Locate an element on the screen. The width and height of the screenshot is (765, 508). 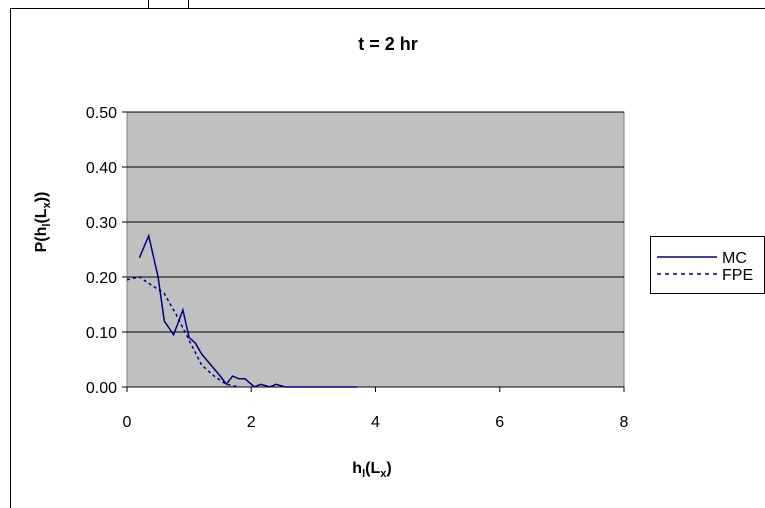
y-axis-label-open: (L is located at coordinates (41, 215).